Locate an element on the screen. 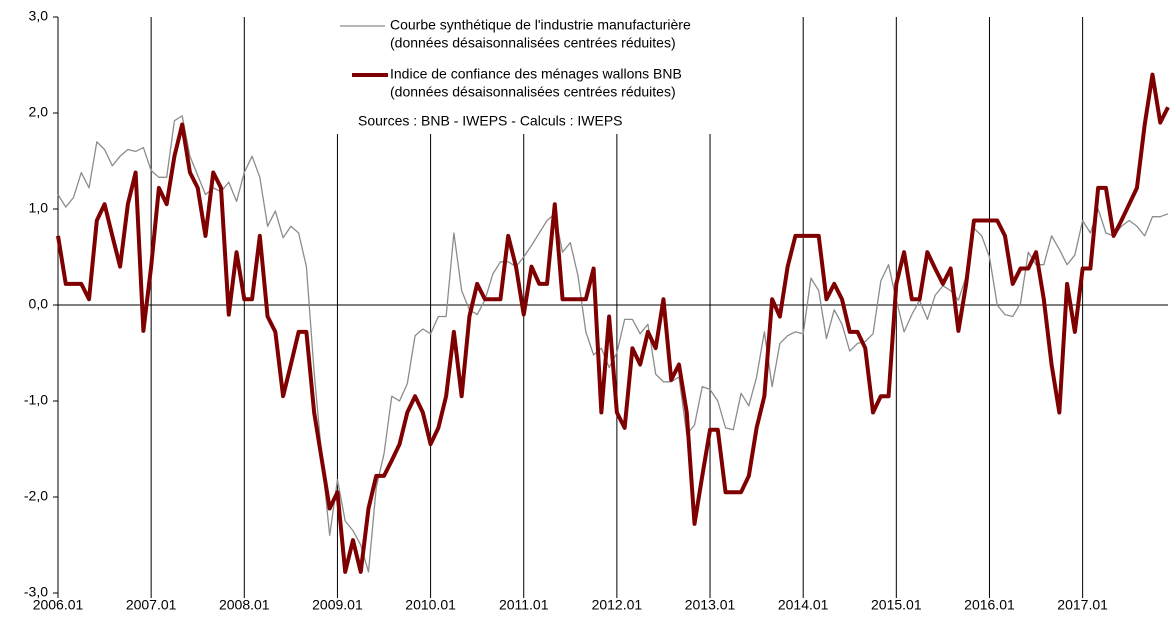 This screenshot has height=623, width=1170. legend-background is located at coordinates (565, 73).